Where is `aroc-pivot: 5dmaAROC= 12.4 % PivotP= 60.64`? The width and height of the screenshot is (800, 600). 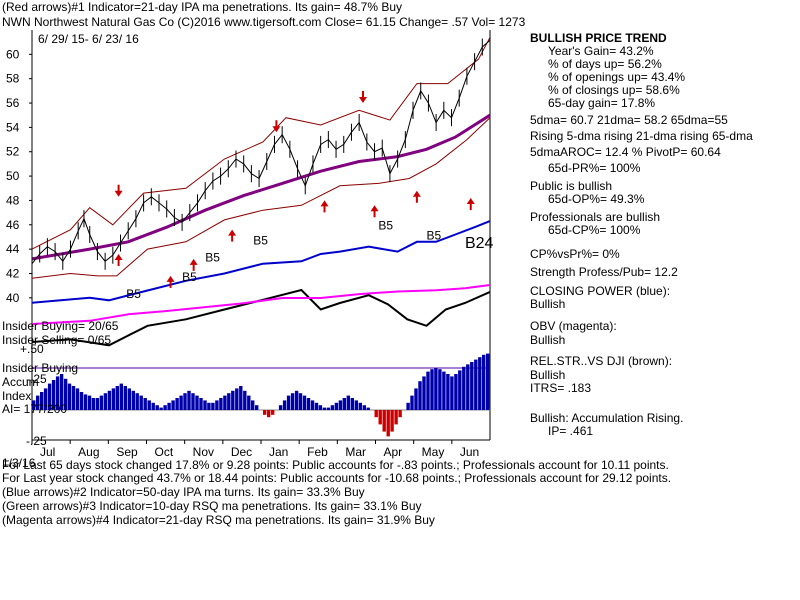 aroc-pivot: 5dmaAROC= 12.4 % PivotP= 60.64 is located at coordinates (625, 152).